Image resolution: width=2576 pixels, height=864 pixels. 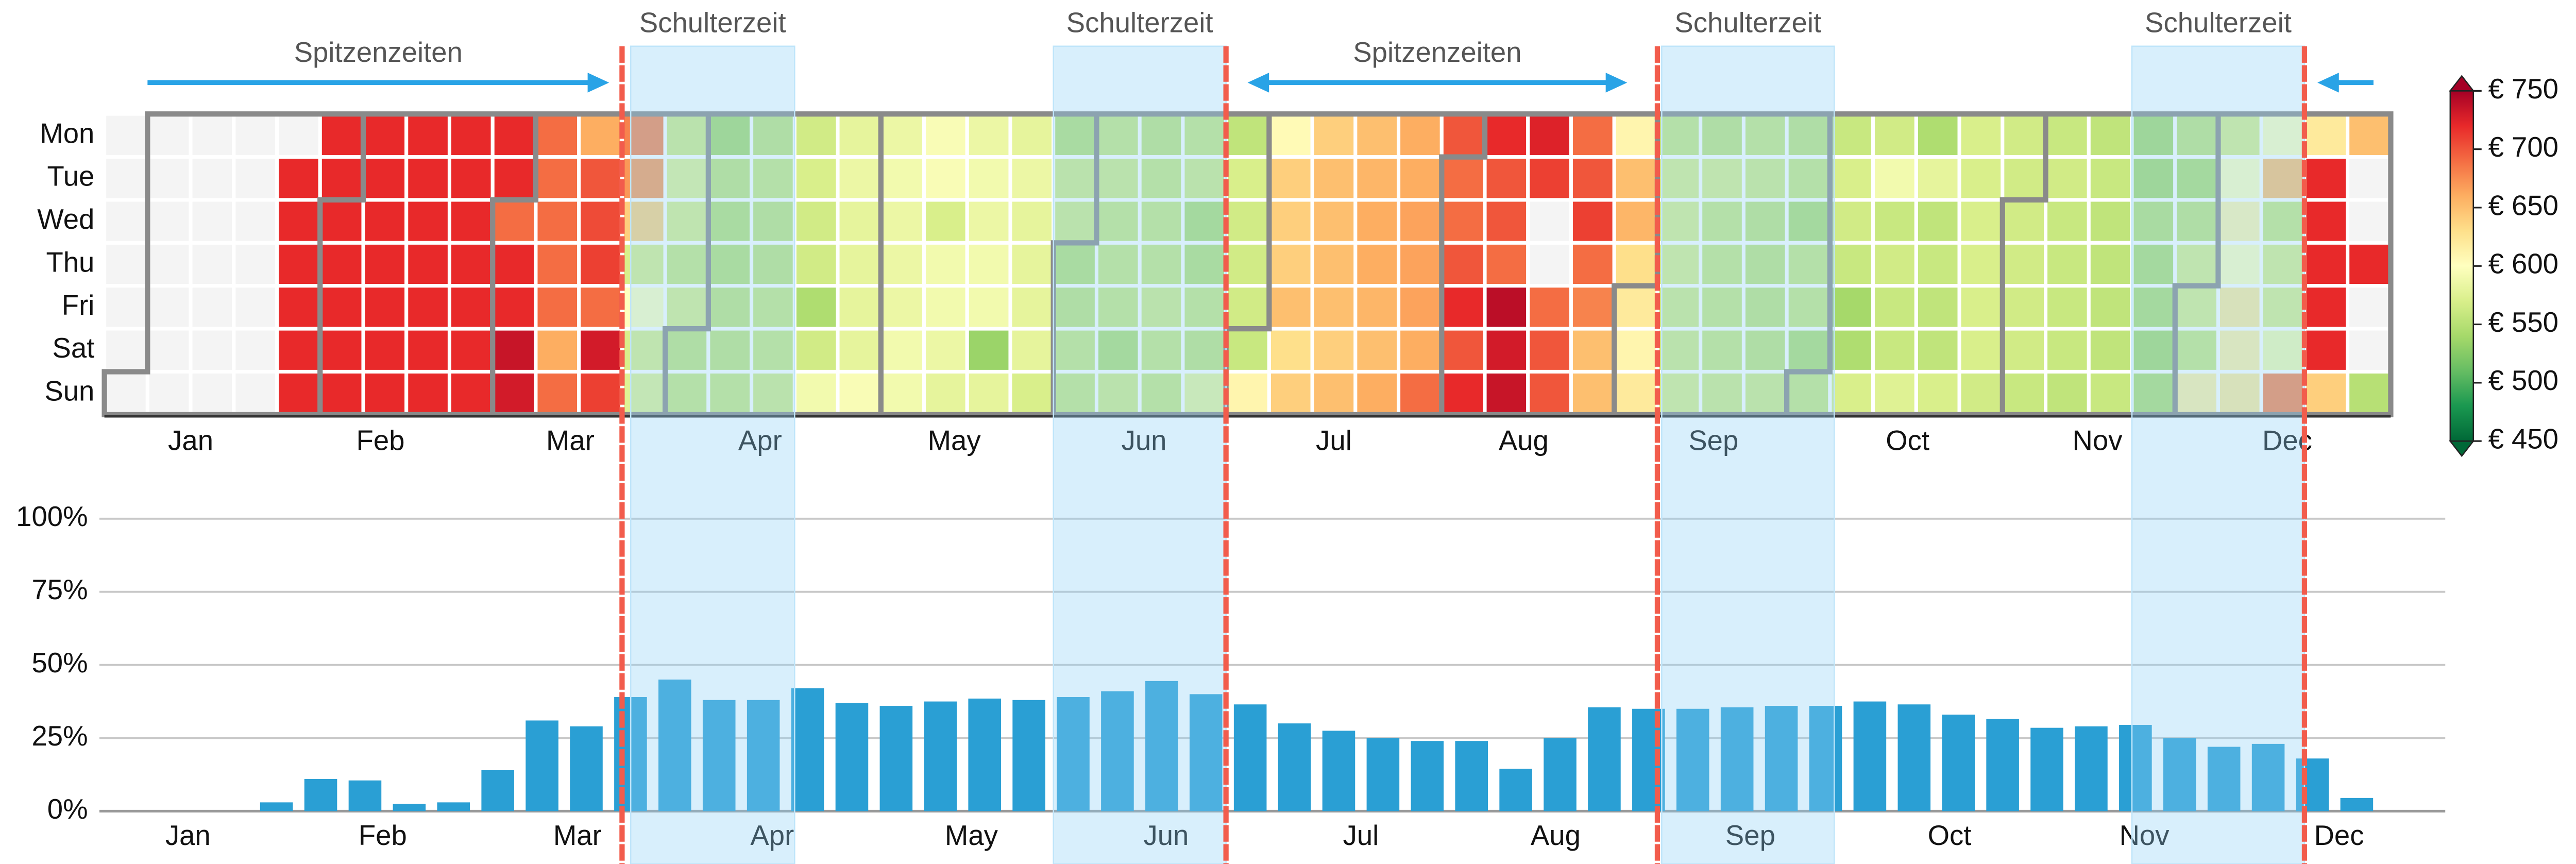 I want to click on shoulder-label: Schulterzeit, so click(x=712, y=23).